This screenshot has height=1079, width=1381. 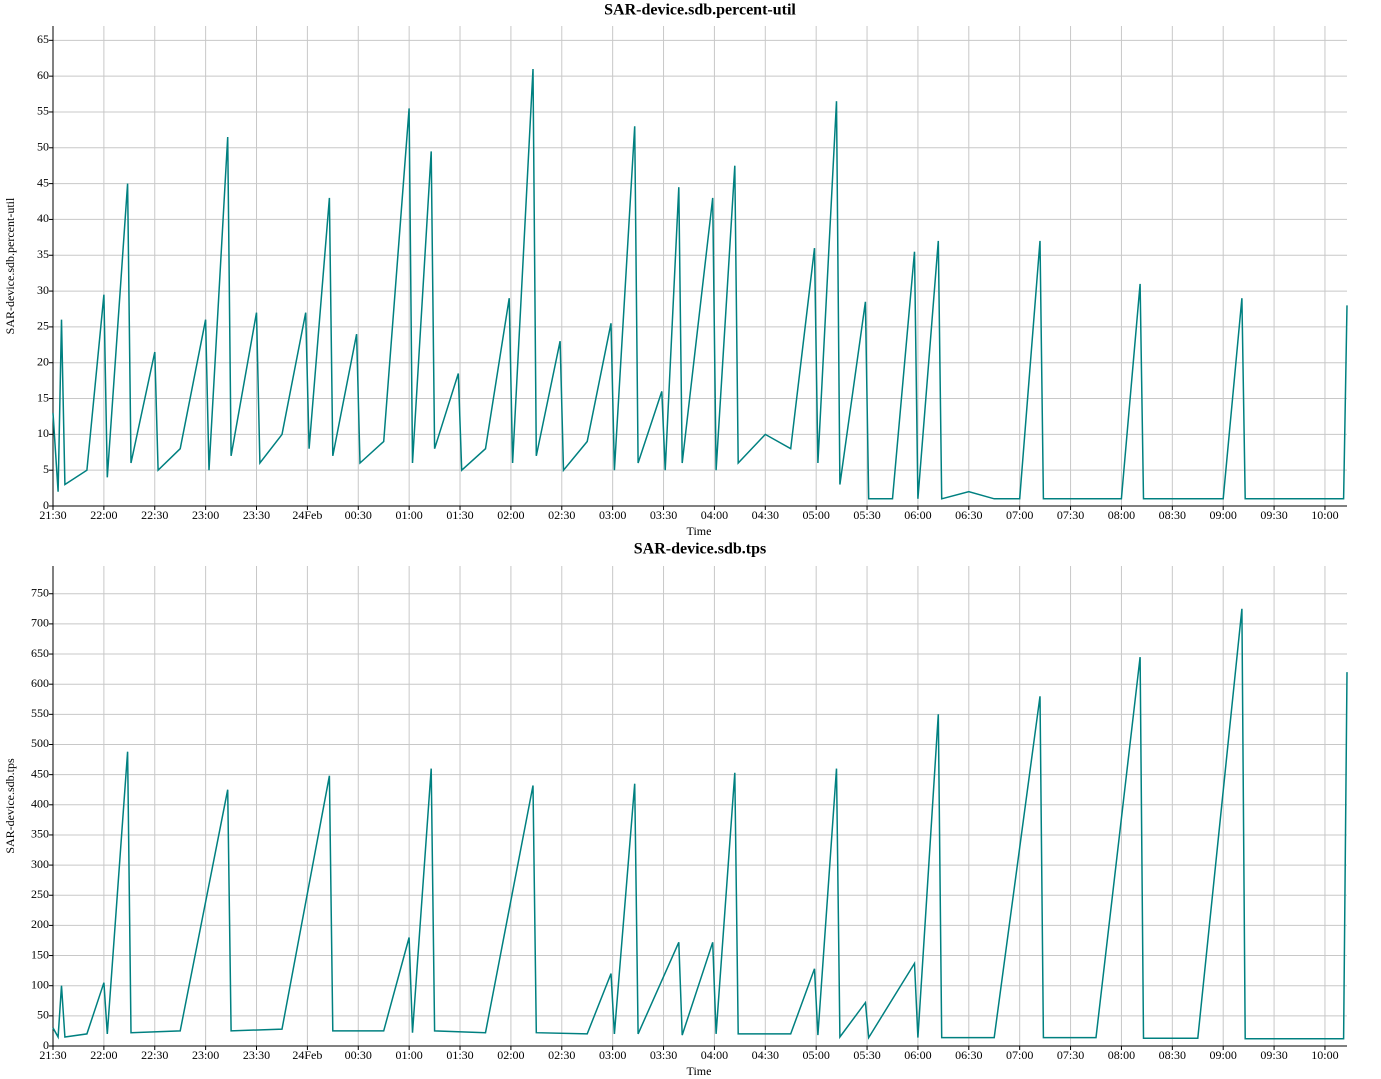 What do you see at coordinates (43, 433) in the screenshot?
I see `y-tick-label: 10` at bounding box center [43, 433].